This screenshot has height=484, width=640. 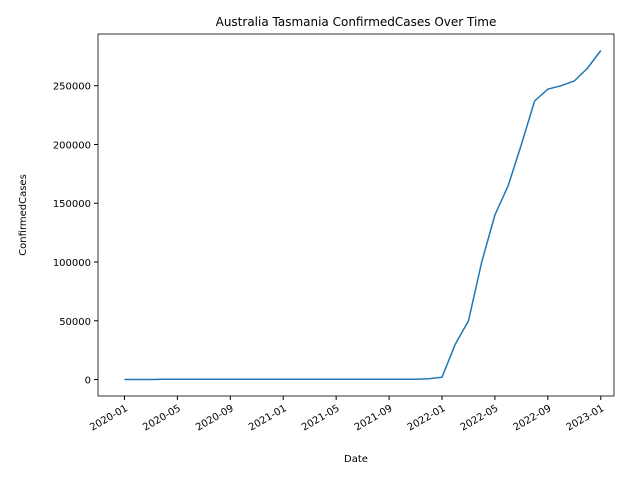 I want to click on y-tick-label: 50000, so click(x=75, y=322).